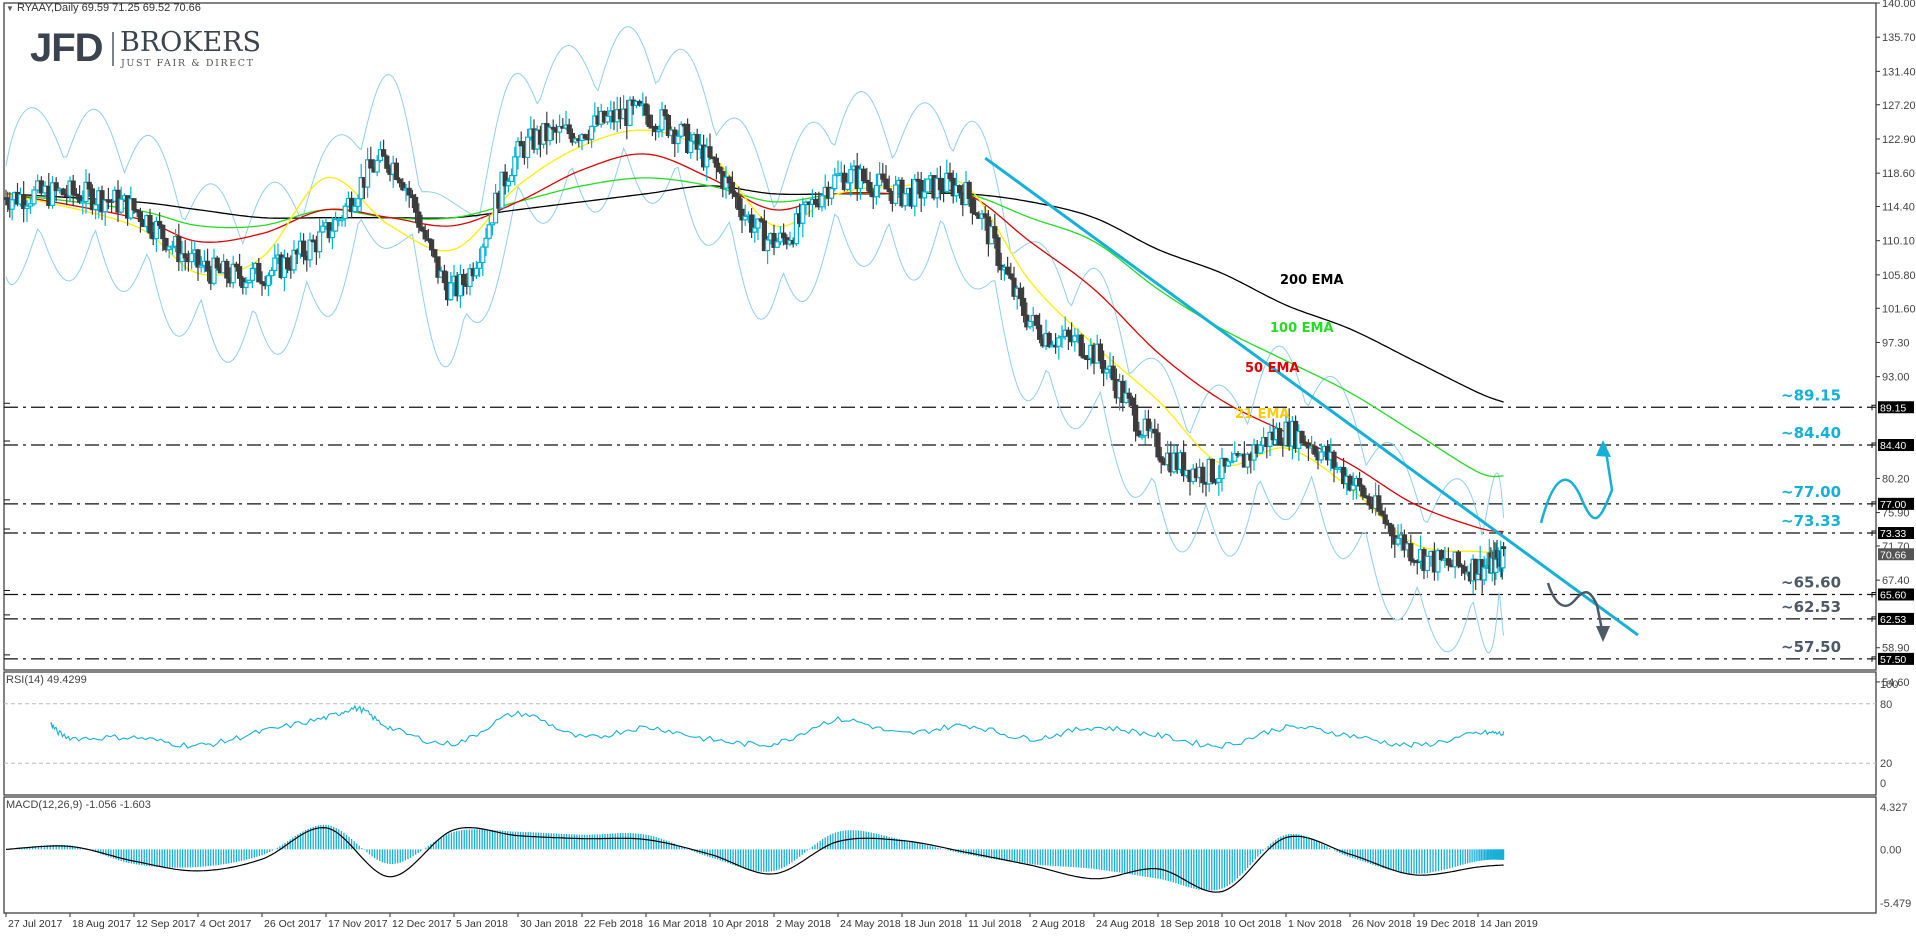  I want to click on price-tick-label: 75.90, so click(1896, 514).